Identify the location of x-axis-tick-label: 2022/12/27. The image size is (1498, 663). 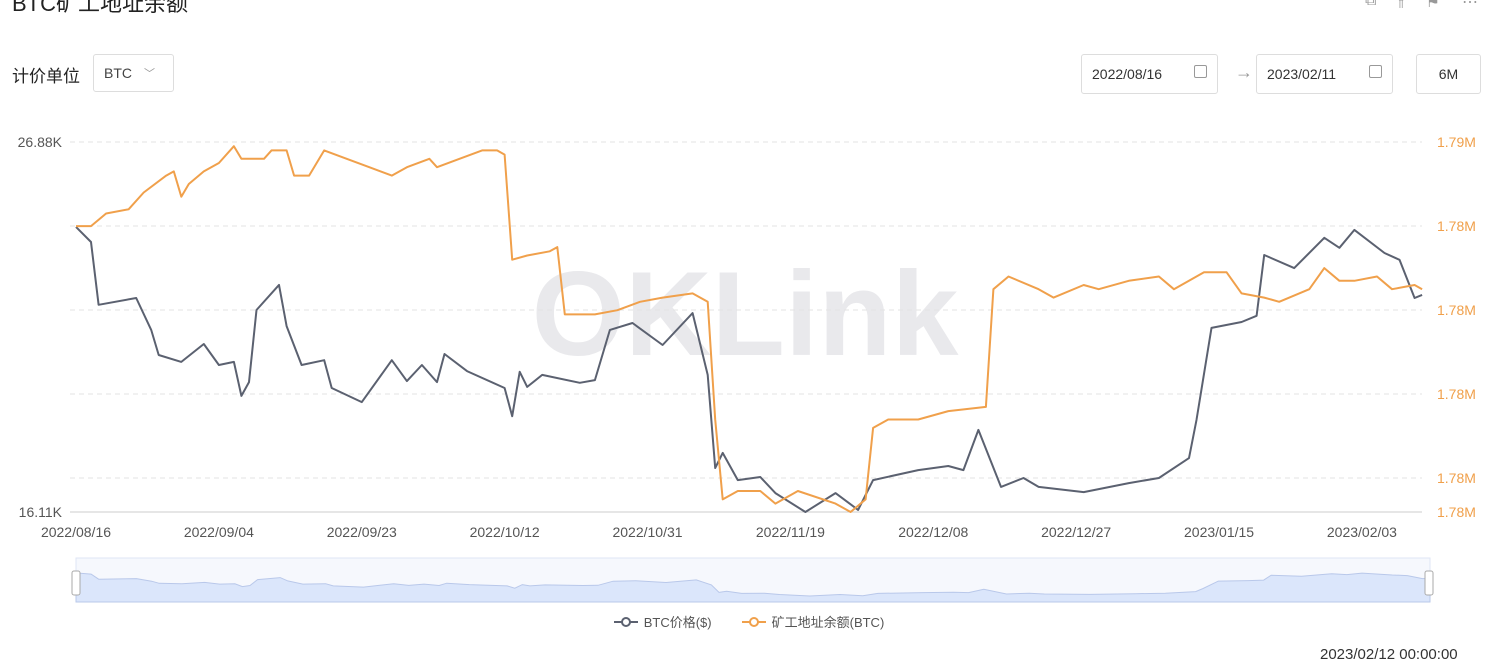
(1076, 532).